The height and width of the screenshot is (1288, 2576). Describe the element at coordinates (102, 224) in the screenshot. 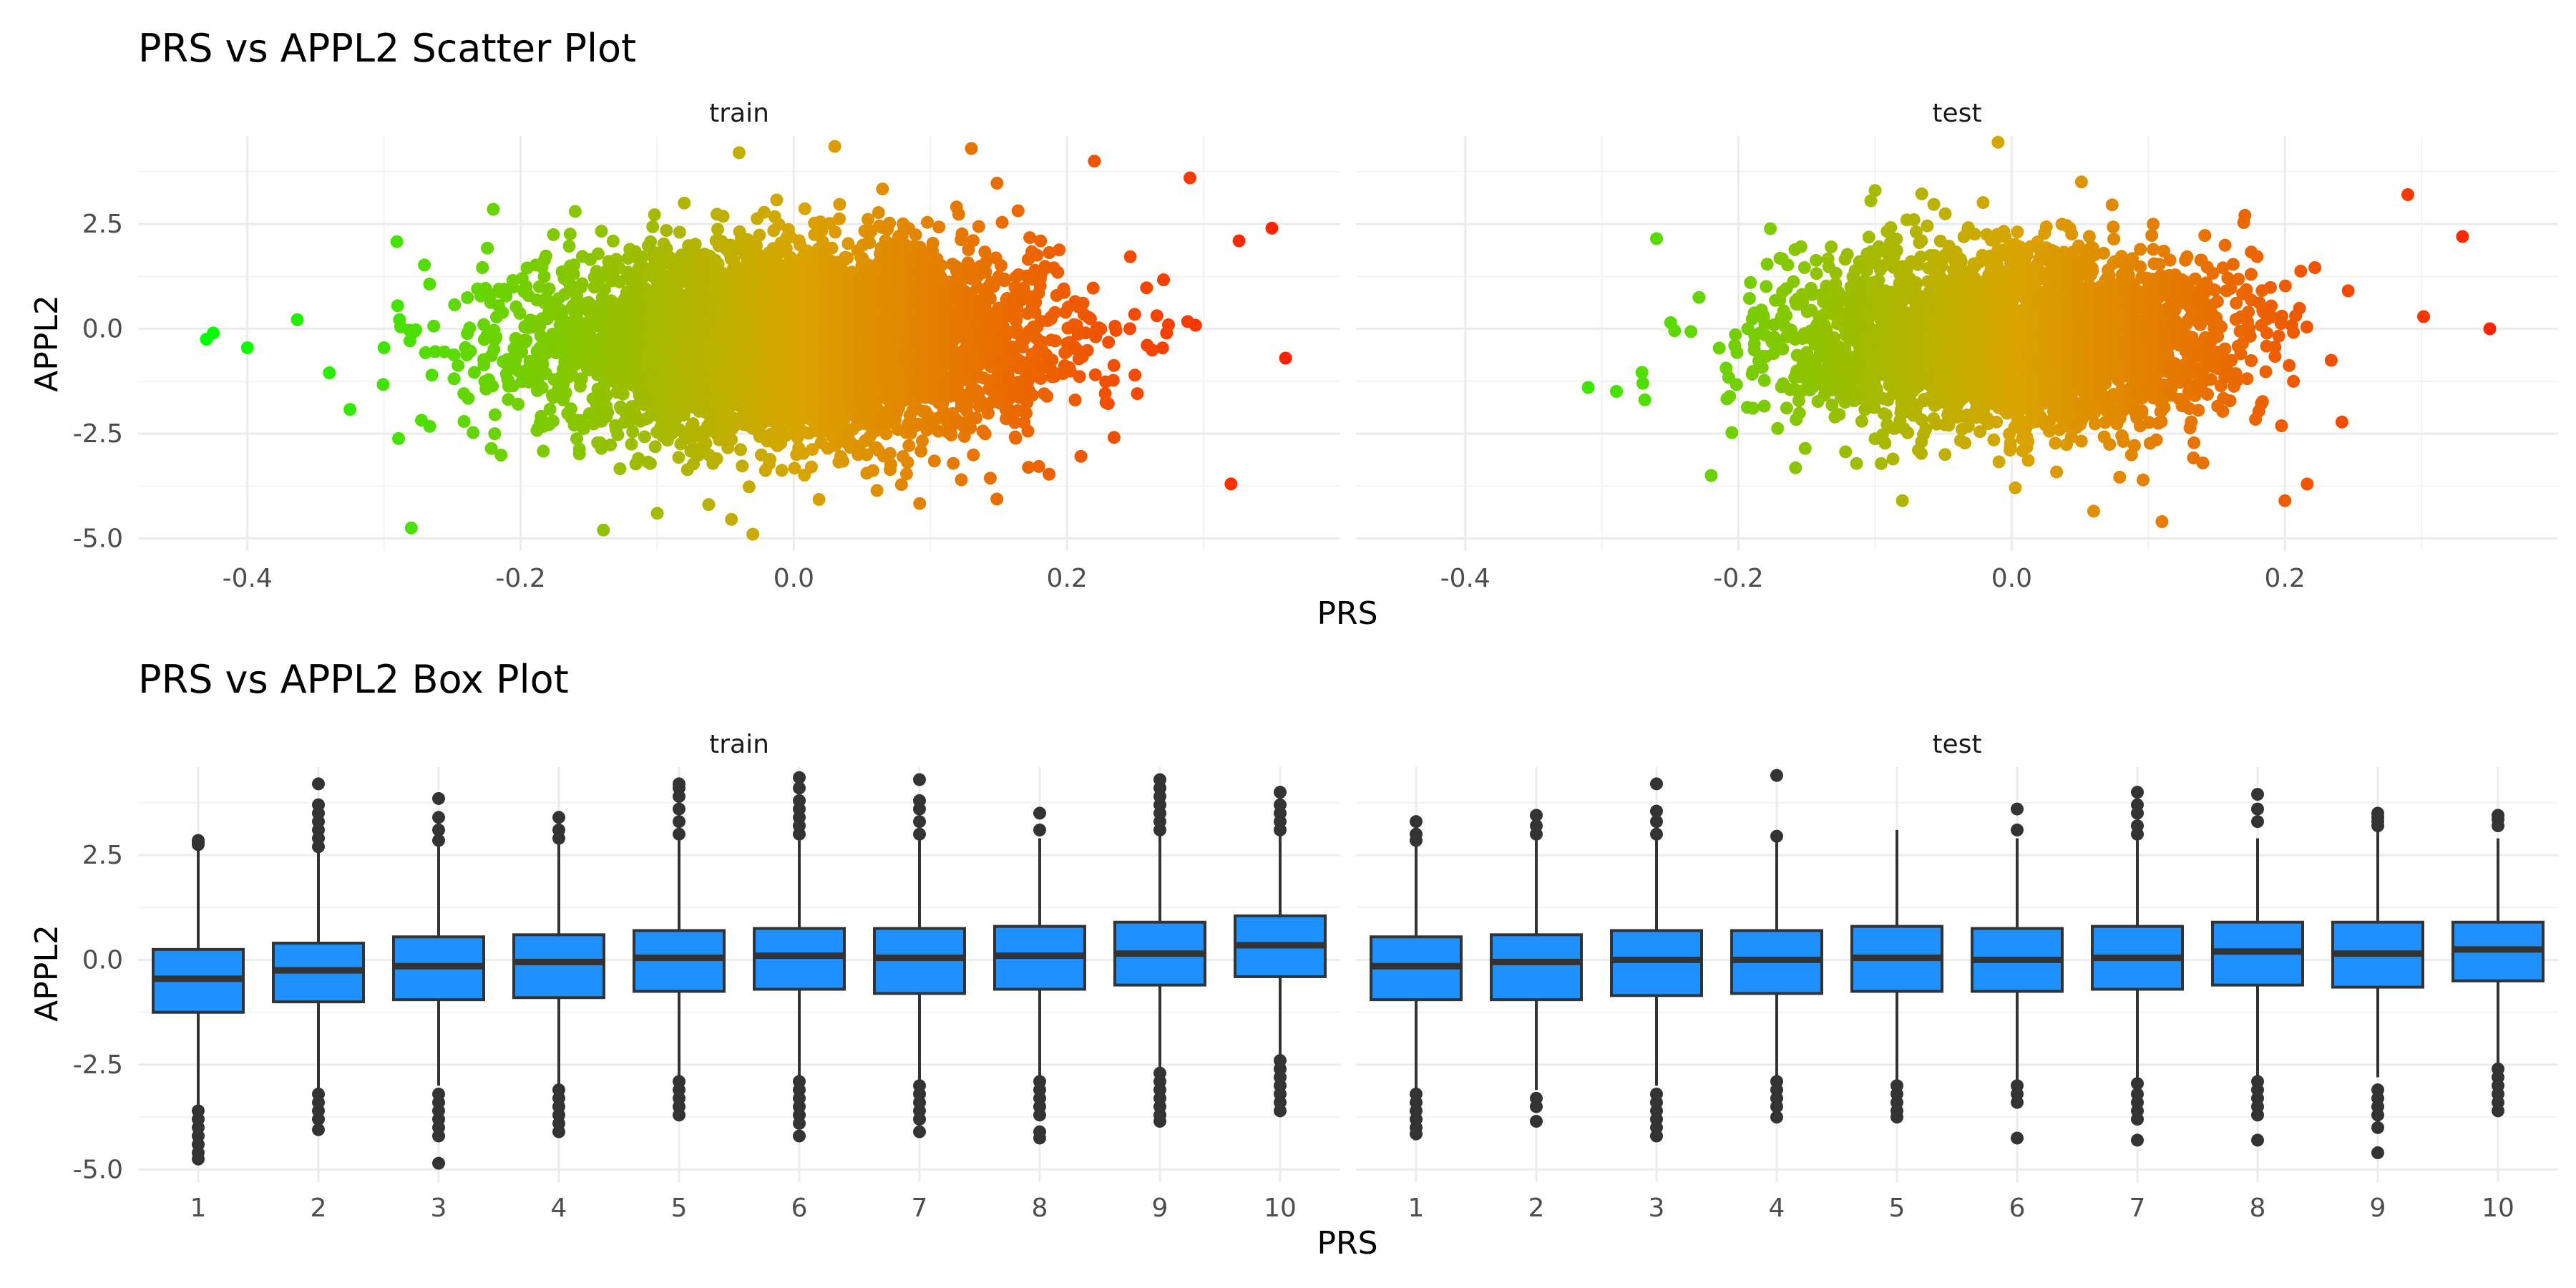

I see `y-tick-label: 2.5` at that location.